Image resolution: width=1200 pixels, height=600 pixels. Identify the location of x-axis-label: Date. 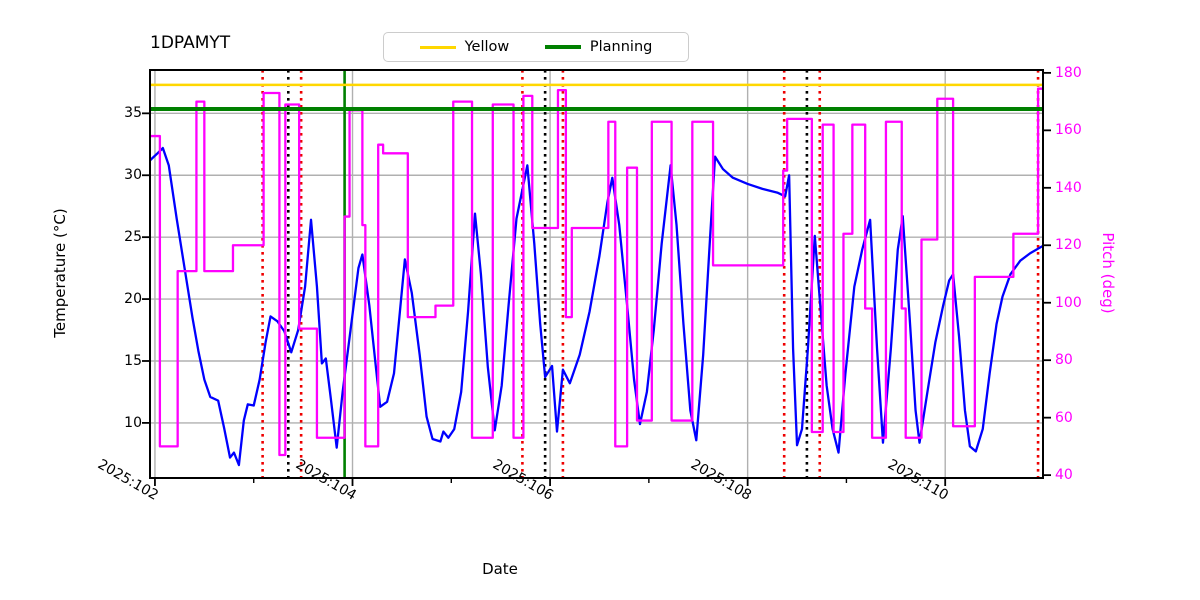
(500, 569).